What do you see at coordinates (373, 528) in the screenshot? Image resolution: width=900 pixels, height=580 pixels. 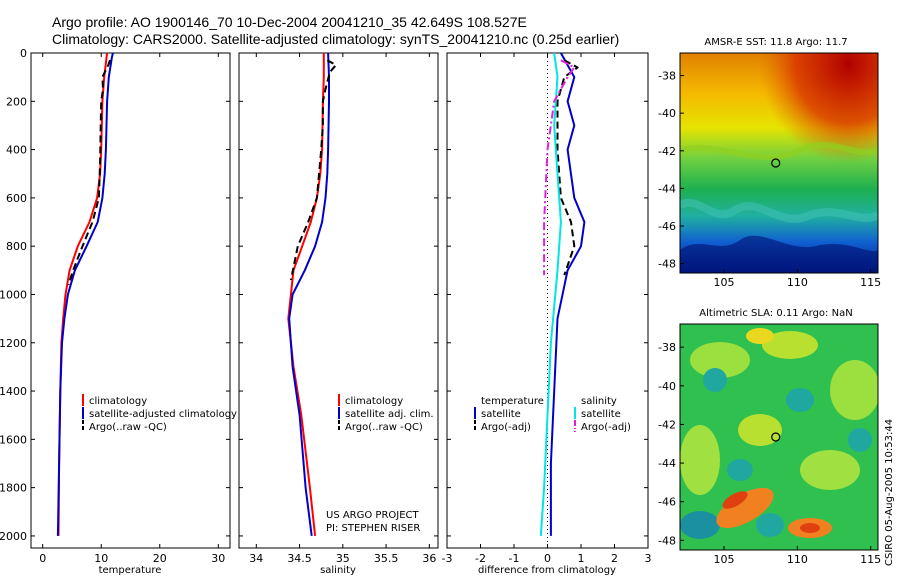 I see `pi-credit: PI: STEPHEN RISER` at bounding box center [373, 528].